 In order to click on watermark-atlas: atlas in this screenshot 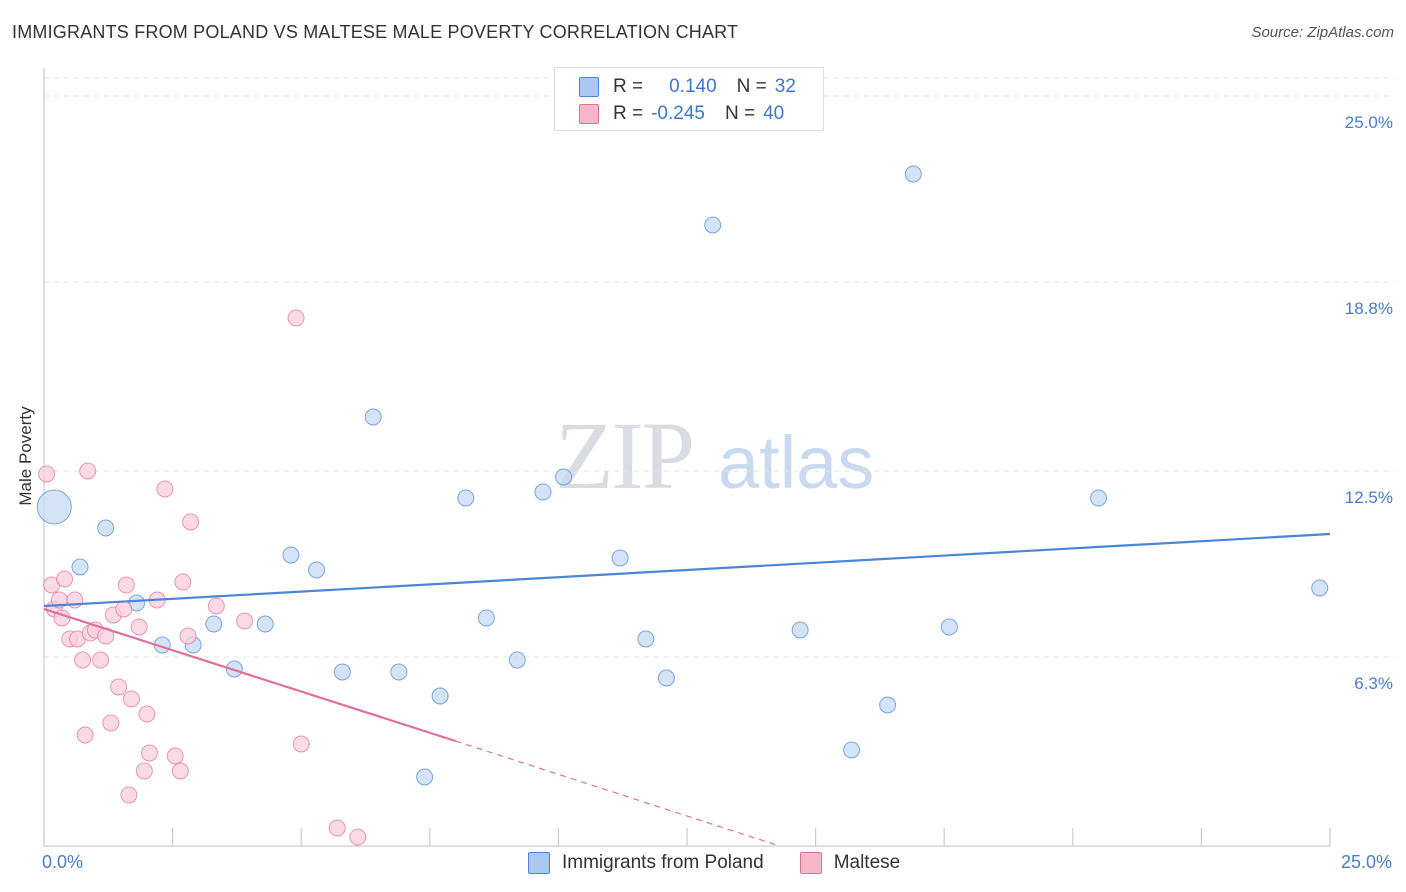, I will do `click(796, 462)`.